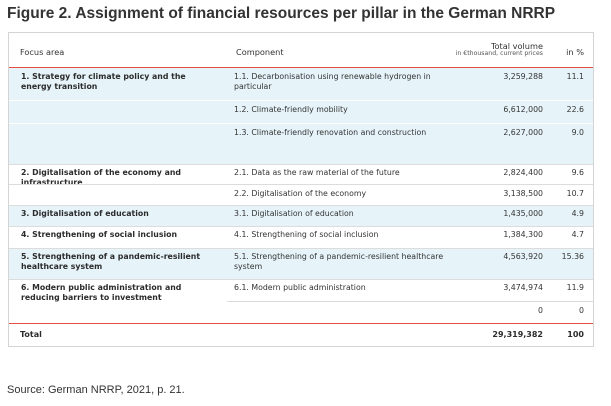 The width and height of the screenshot is (611, 406). What do you see at coordinates (523, 213) in the screenshot?
I see `volume-cell: 1,435,000` at bounding box center [523, 213].